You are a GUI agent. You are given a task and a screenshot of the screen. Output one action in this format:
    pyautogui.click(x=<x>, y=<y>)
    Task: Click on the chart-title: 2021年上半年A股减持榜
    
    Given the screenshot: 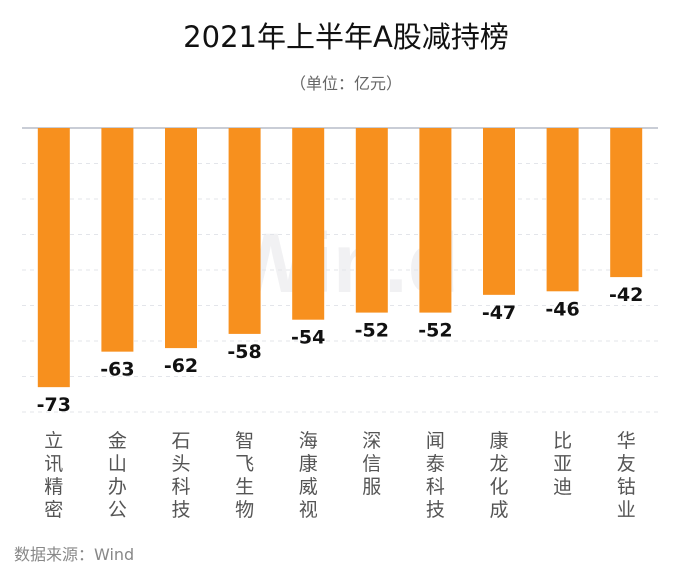 What is the action you would take?
    pyautogui.click(x=346, y=37)
    